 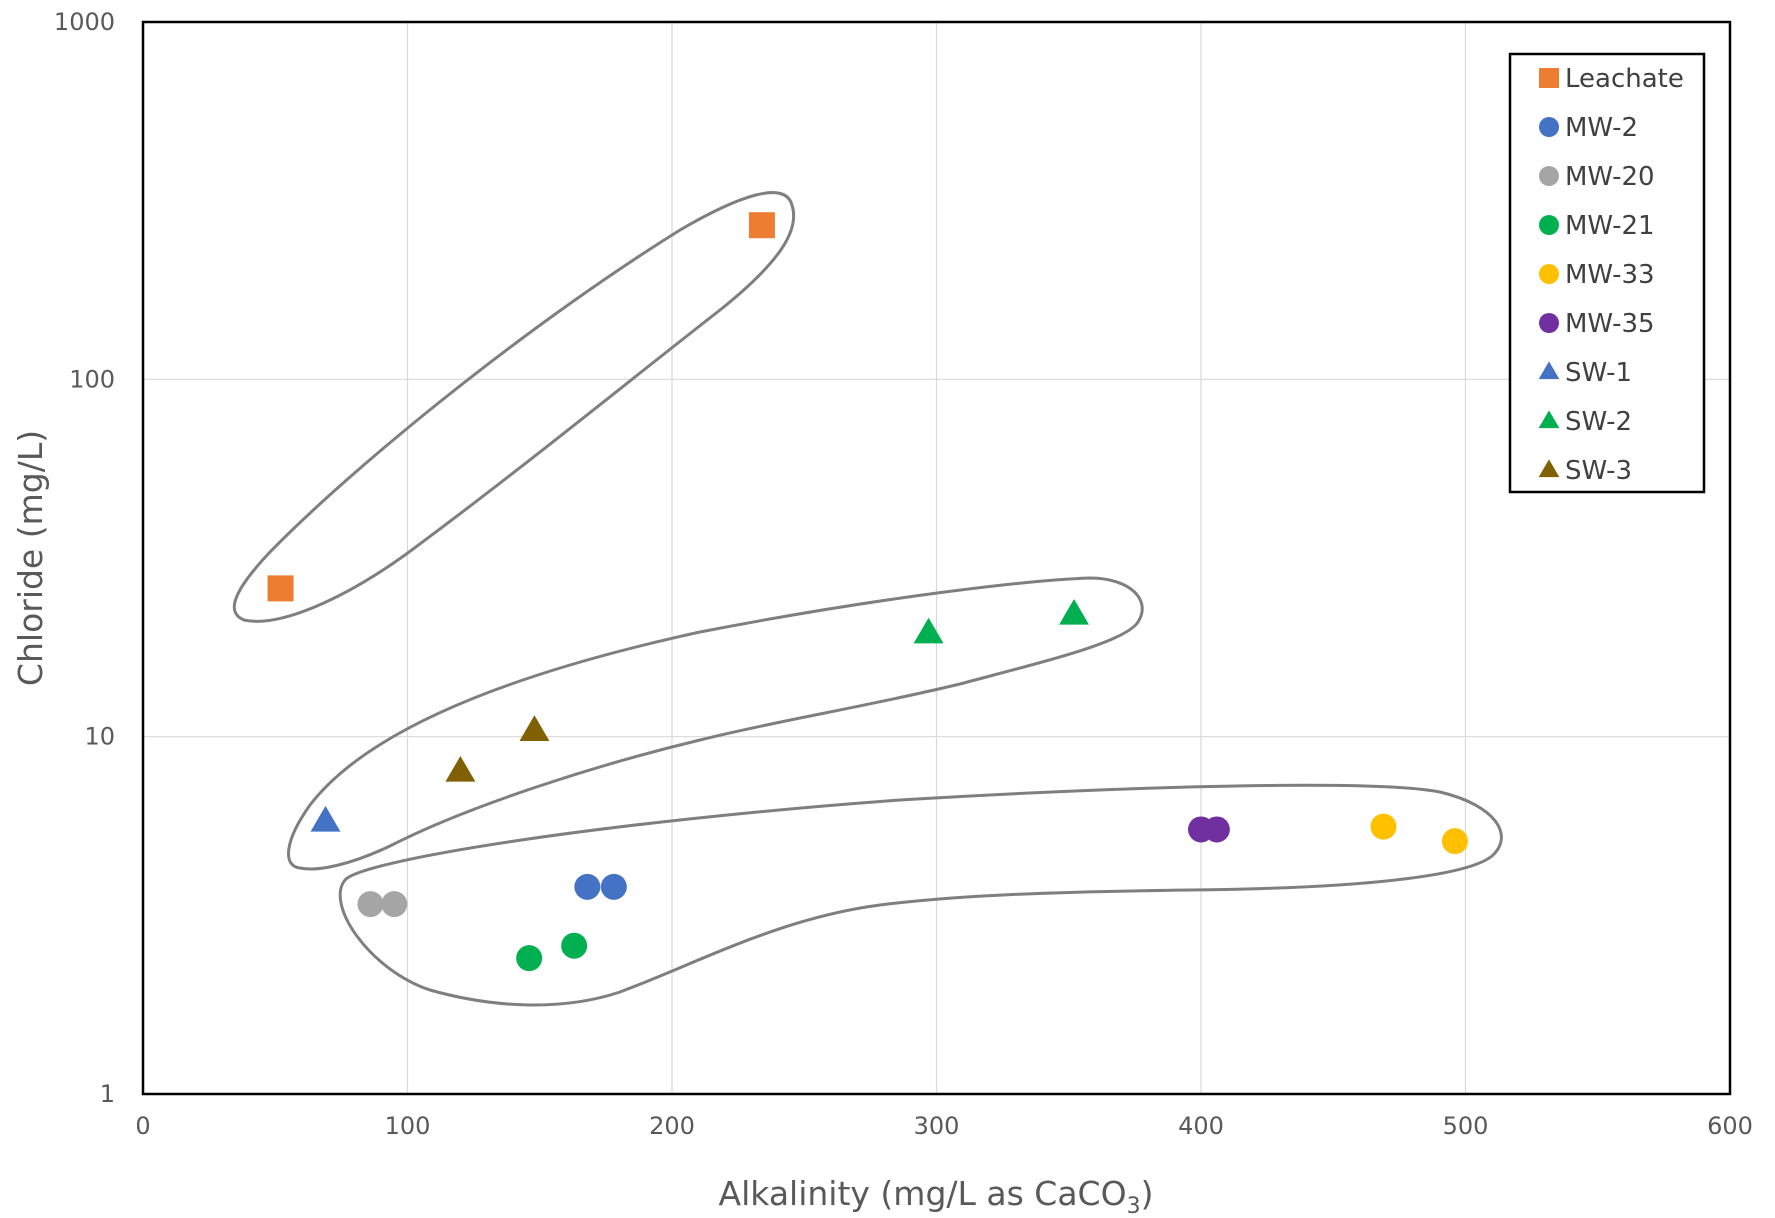 I want to click on x-axis-tick-labels: 0 100 200 300 400 500 600, so click(x=944, y=1126).